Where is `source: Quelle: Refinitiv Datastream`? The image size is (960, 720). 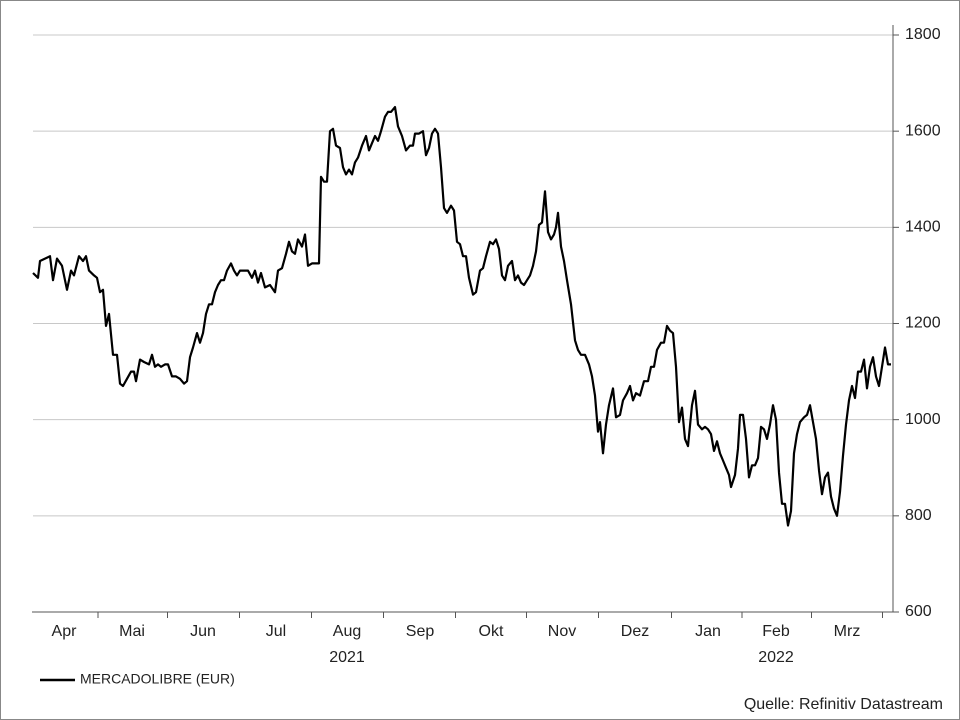
source: Quelle: Refinitiv Datastream is located at coordinates (843, 704).